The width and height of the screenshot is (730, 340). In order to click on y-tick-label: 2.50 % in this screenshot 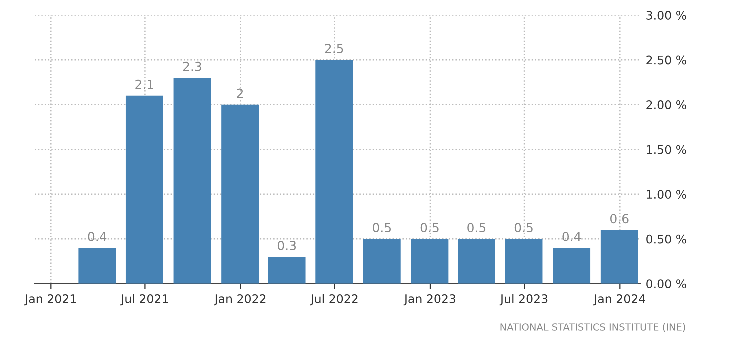, I will do `click(666, 60)`.